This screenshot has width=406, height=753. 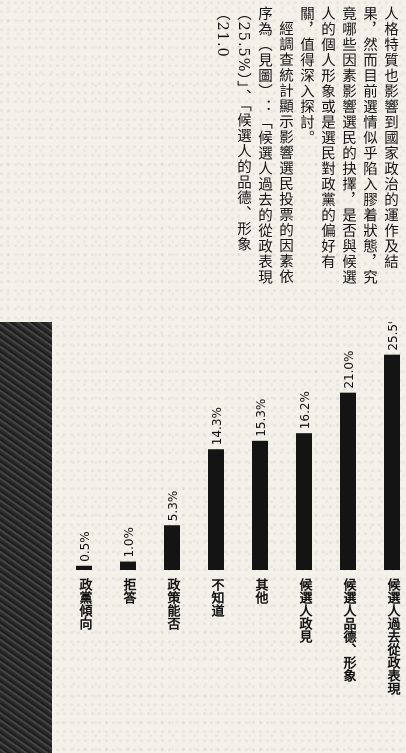 What do you see at coordinates (173, 506) in the screenshot?
I see `value-label-2: 5.3%` at bounding box center [173, 506].